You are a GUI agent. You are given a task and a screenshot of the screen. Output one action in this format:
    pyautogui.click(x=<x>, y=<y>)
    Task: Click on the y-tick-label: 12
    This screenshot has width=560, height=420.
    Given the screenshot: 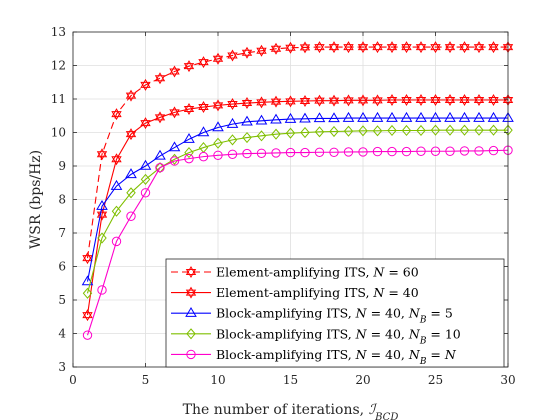 What is the action you would take?
    pyautogui.click(x=58, y=66)
    